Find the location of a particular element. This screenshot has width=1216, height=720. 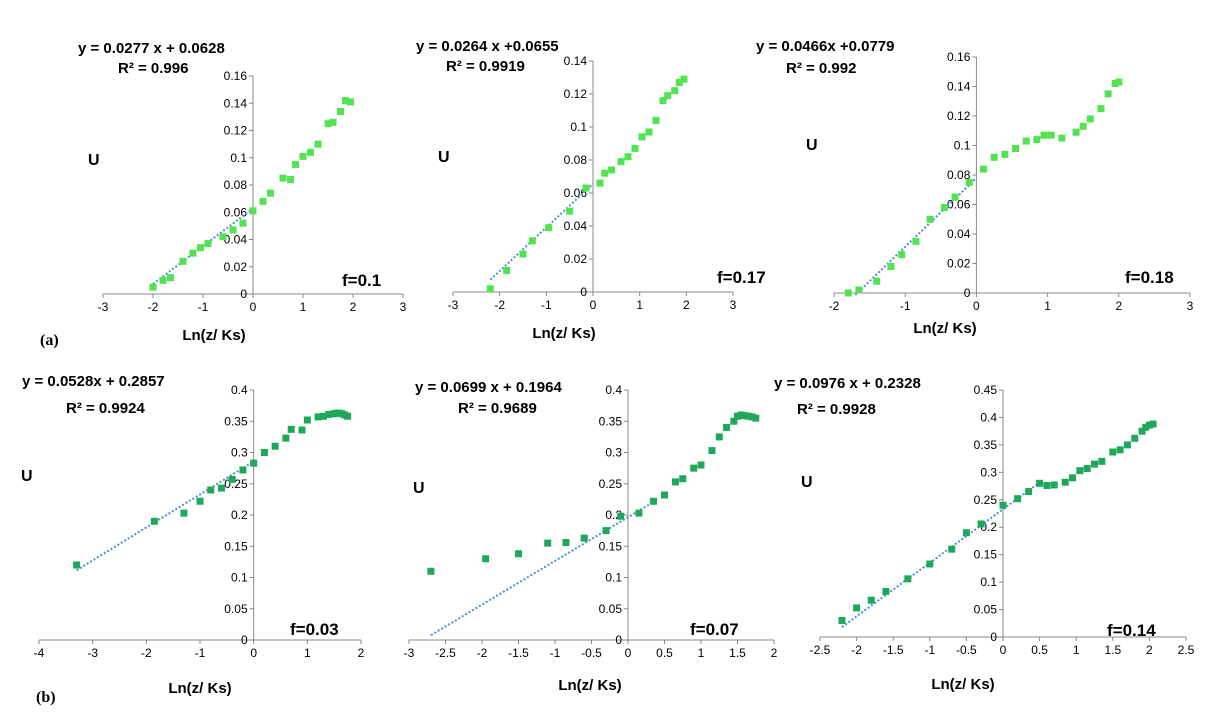

y-tick-label: 0.12 is located at coordinates (576, 94).